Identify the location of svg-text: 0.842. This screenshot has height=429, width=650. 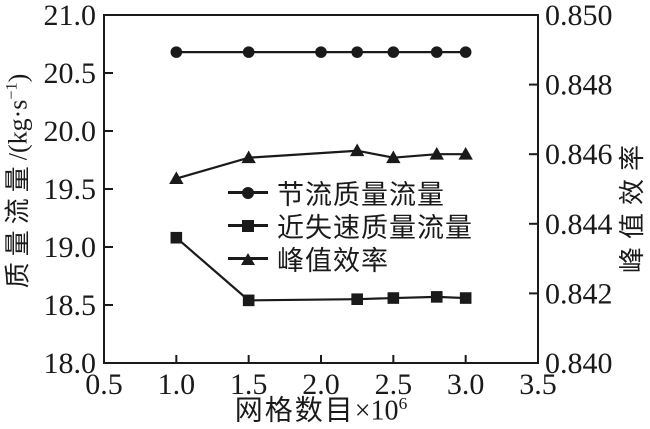
(579, 293).